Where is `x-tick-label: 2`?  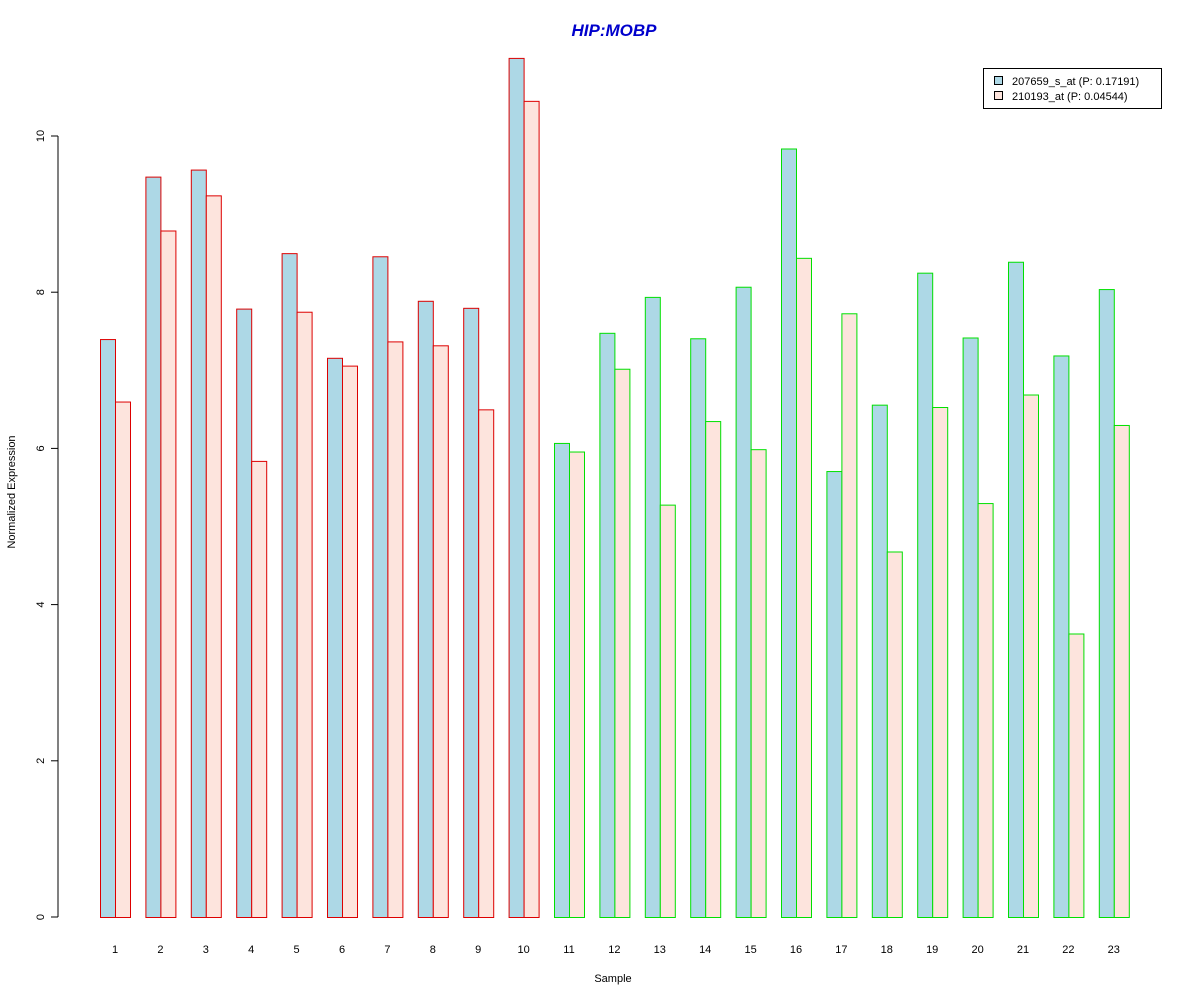
x-tick-label: 2 is located at coordinates (160, 950).